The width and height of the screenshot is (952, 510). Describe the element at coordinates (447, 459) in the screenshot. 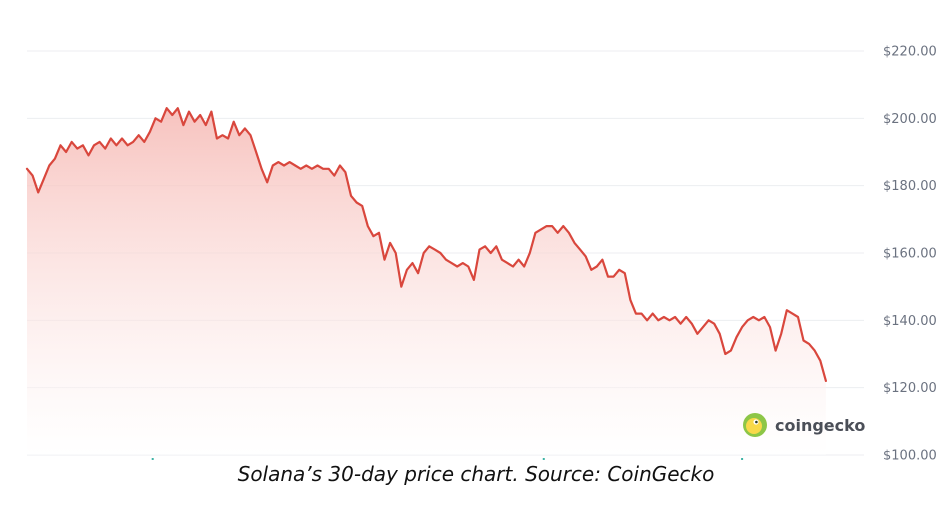

I see `x-axis-tick-marks` at that location.